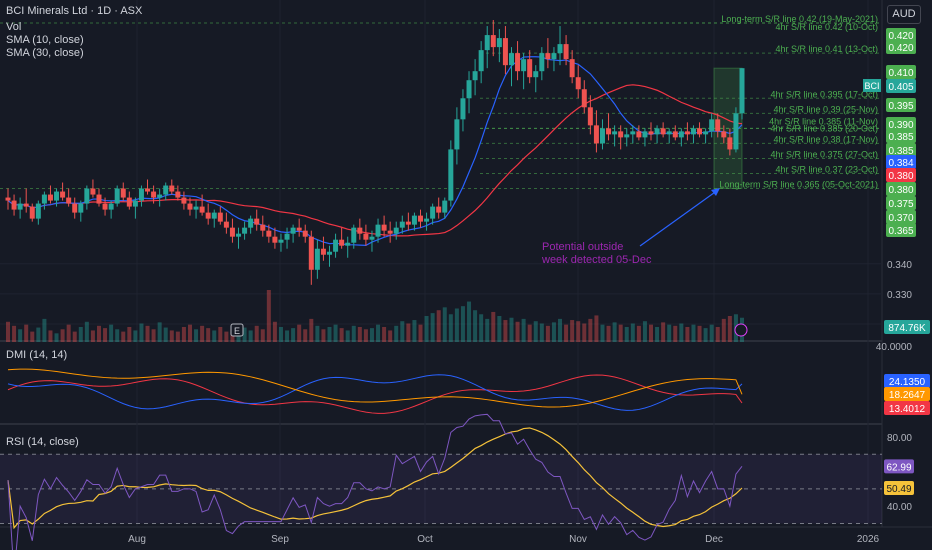 The height and width of the screenshot is (550, 932). Describe the element at coordinates (14, 27) in the screenshot. I see `legend-vol: Vol` at that location.